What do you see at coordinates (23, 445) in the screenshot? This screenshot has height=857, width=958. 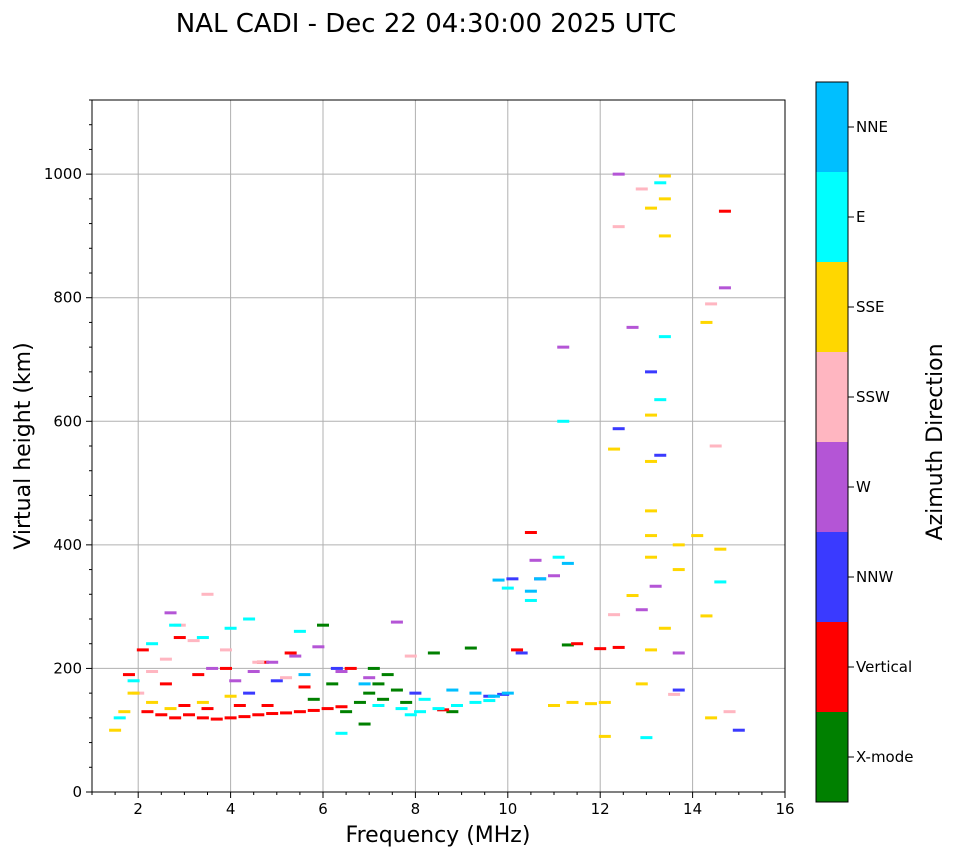 I see `y-axis-label: Virtual height (km)` at bounding box center [23, 445].